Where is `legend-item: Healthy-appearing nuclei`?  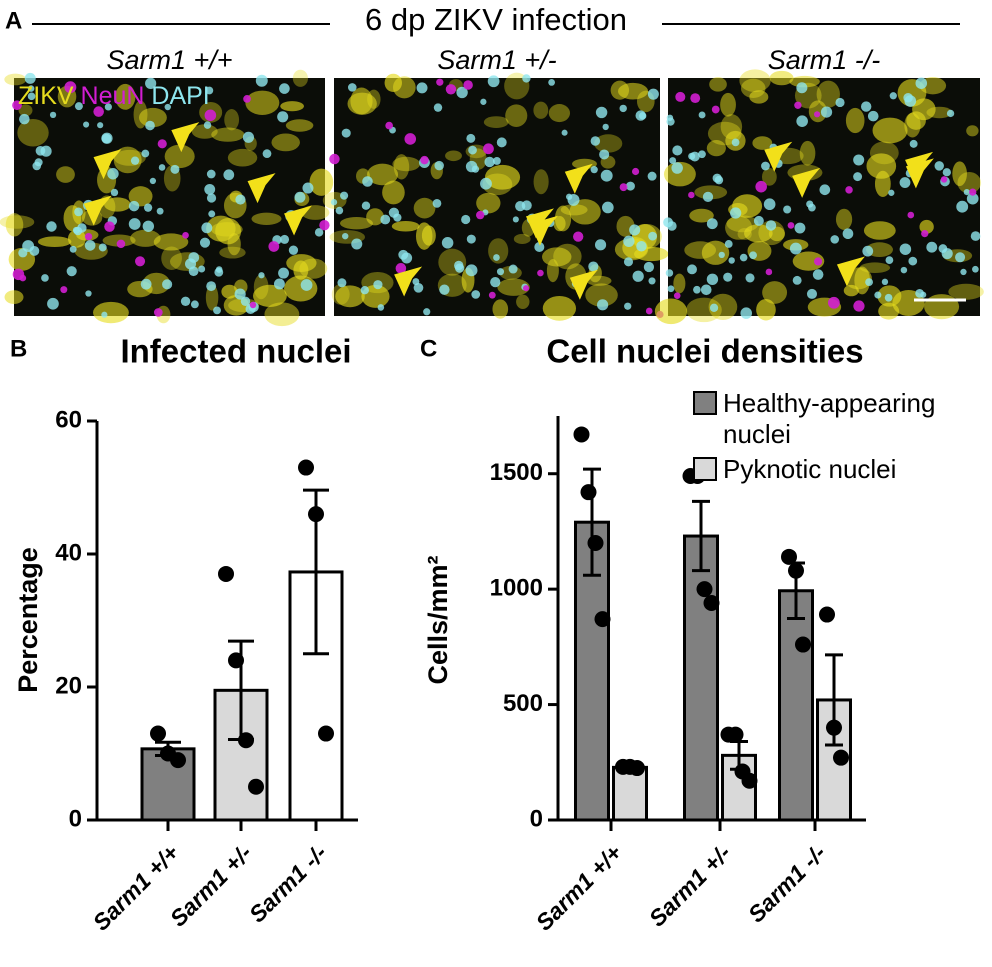 legend-item: Healthy-appearing nuclei is located at coordinates (842, 419).